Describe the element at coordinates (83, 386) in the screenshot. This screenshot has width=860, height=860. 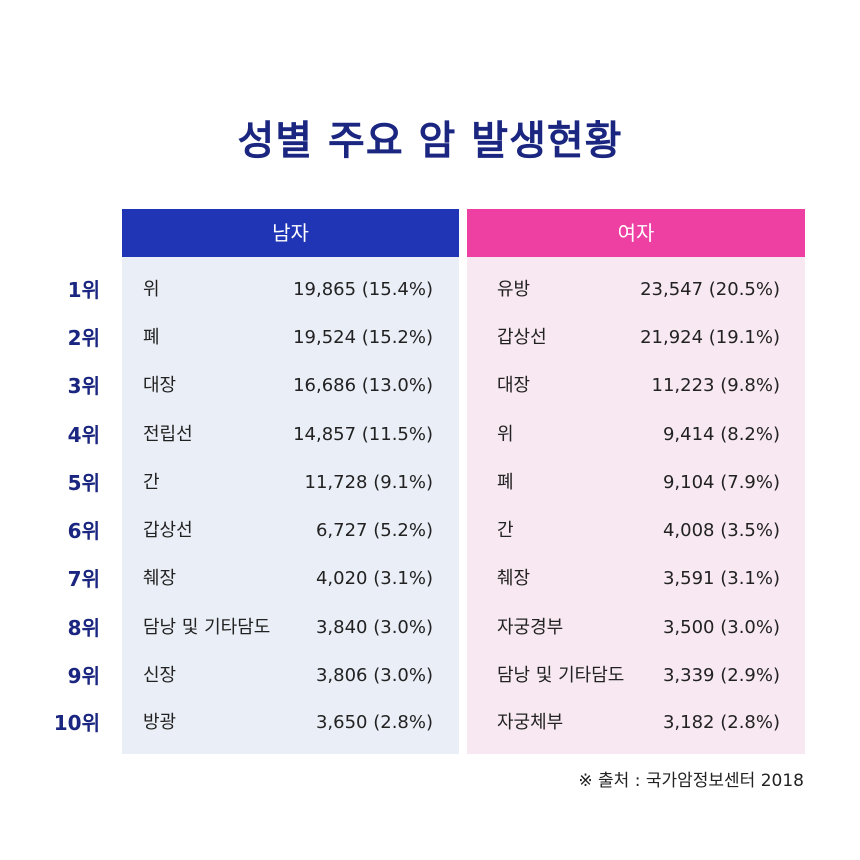
I see `rank-label: 3위` at that location.